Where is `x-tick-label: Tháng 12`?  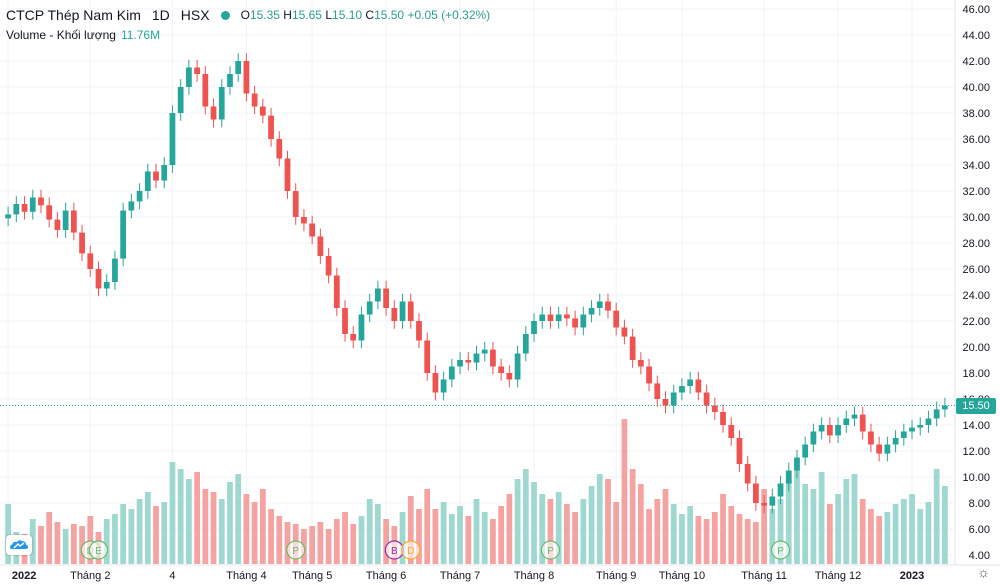 x-tick-label: Tháng 12 is located at coordinates (838, 576).